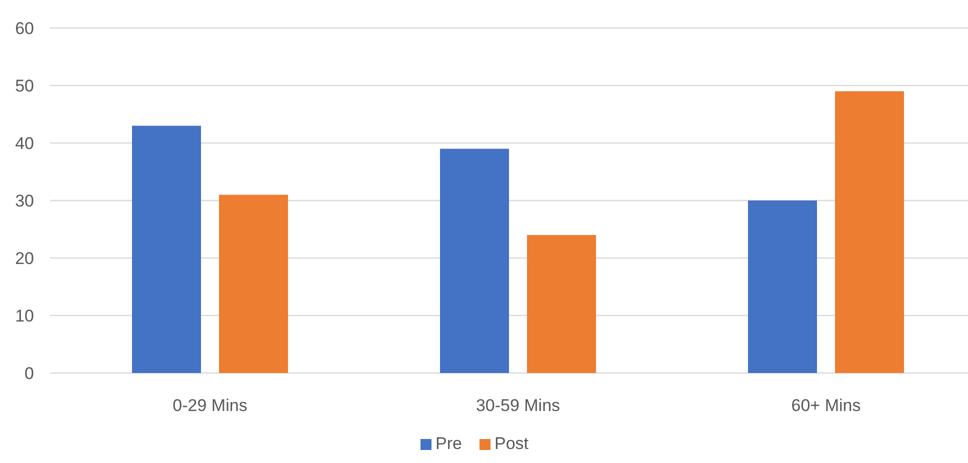  Describe the element at coordinates (449, 443) in the screenshot. I see `legend-label: Pre` at that location.